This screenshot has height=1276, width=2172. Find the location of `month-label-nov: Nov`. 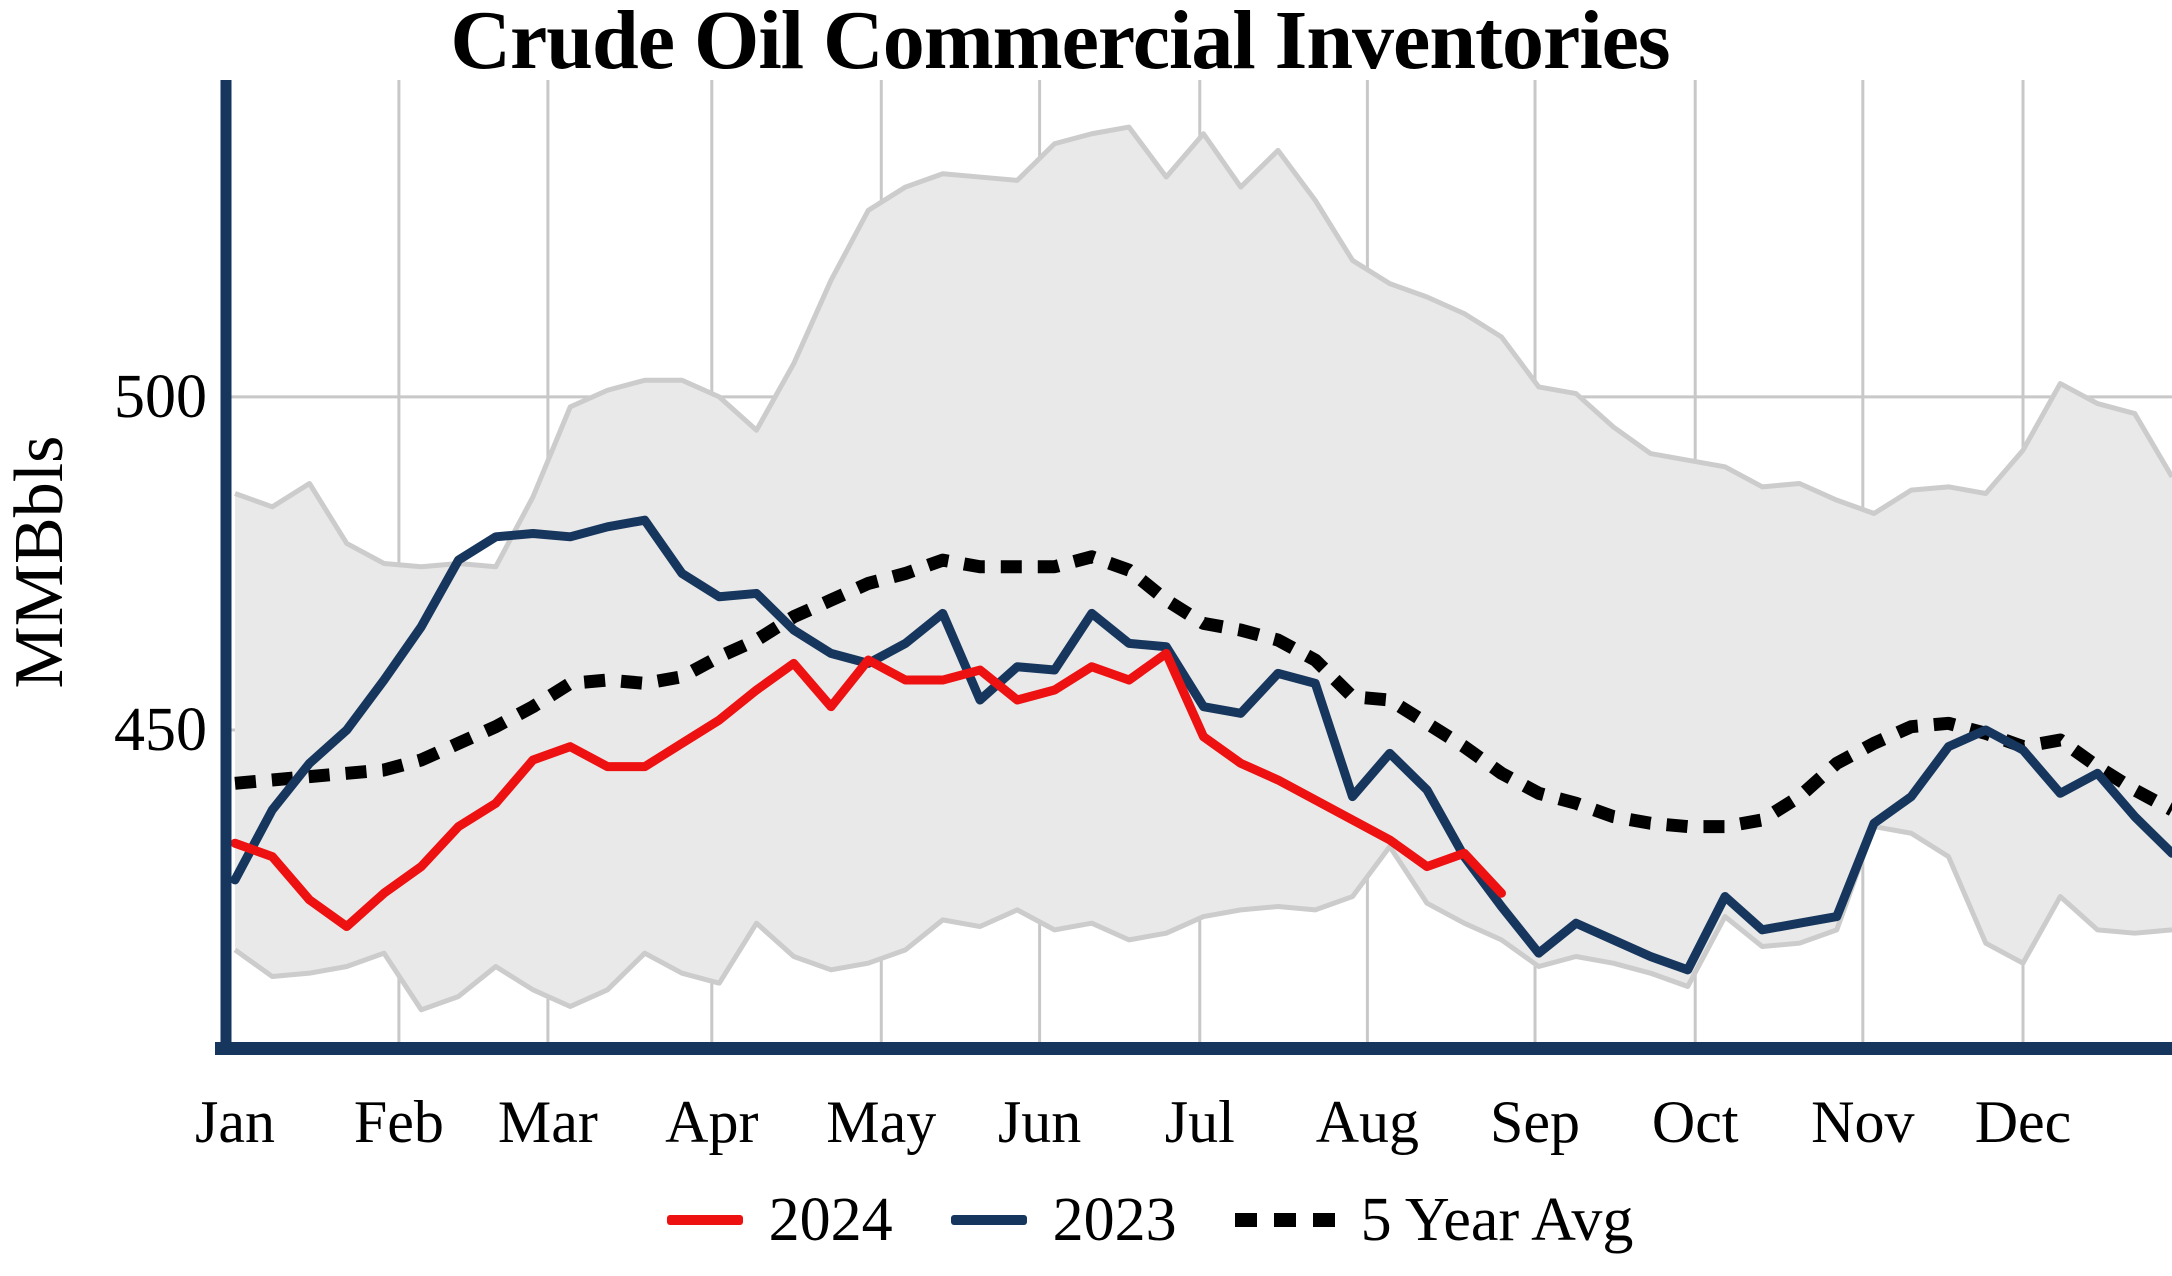

month-label-nov: Nov is located at coordinates (1863, 1122).